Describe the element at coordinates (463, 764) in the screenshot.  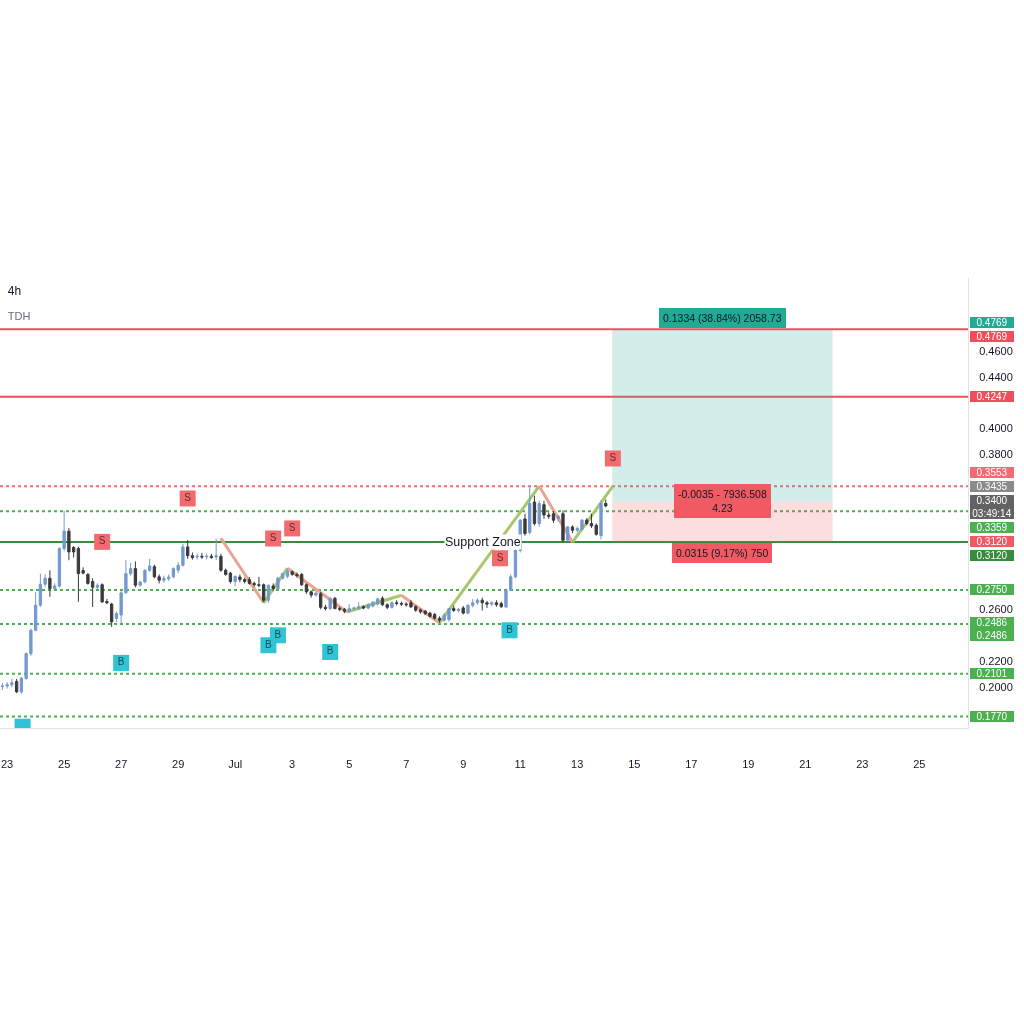
I see `x-tick-label: 9` at that location.